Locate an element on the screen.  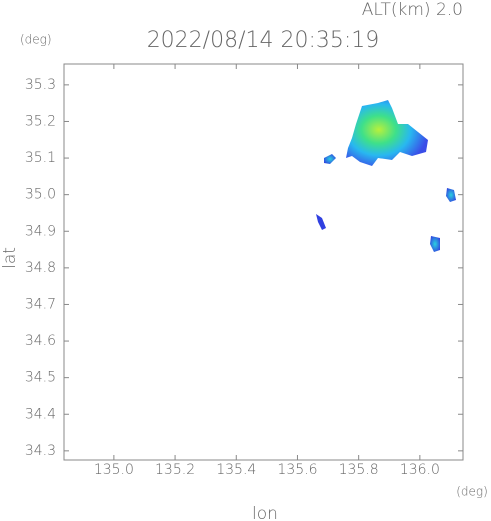
y-tick-label: 34.7 is located at coordinates (40, 304).